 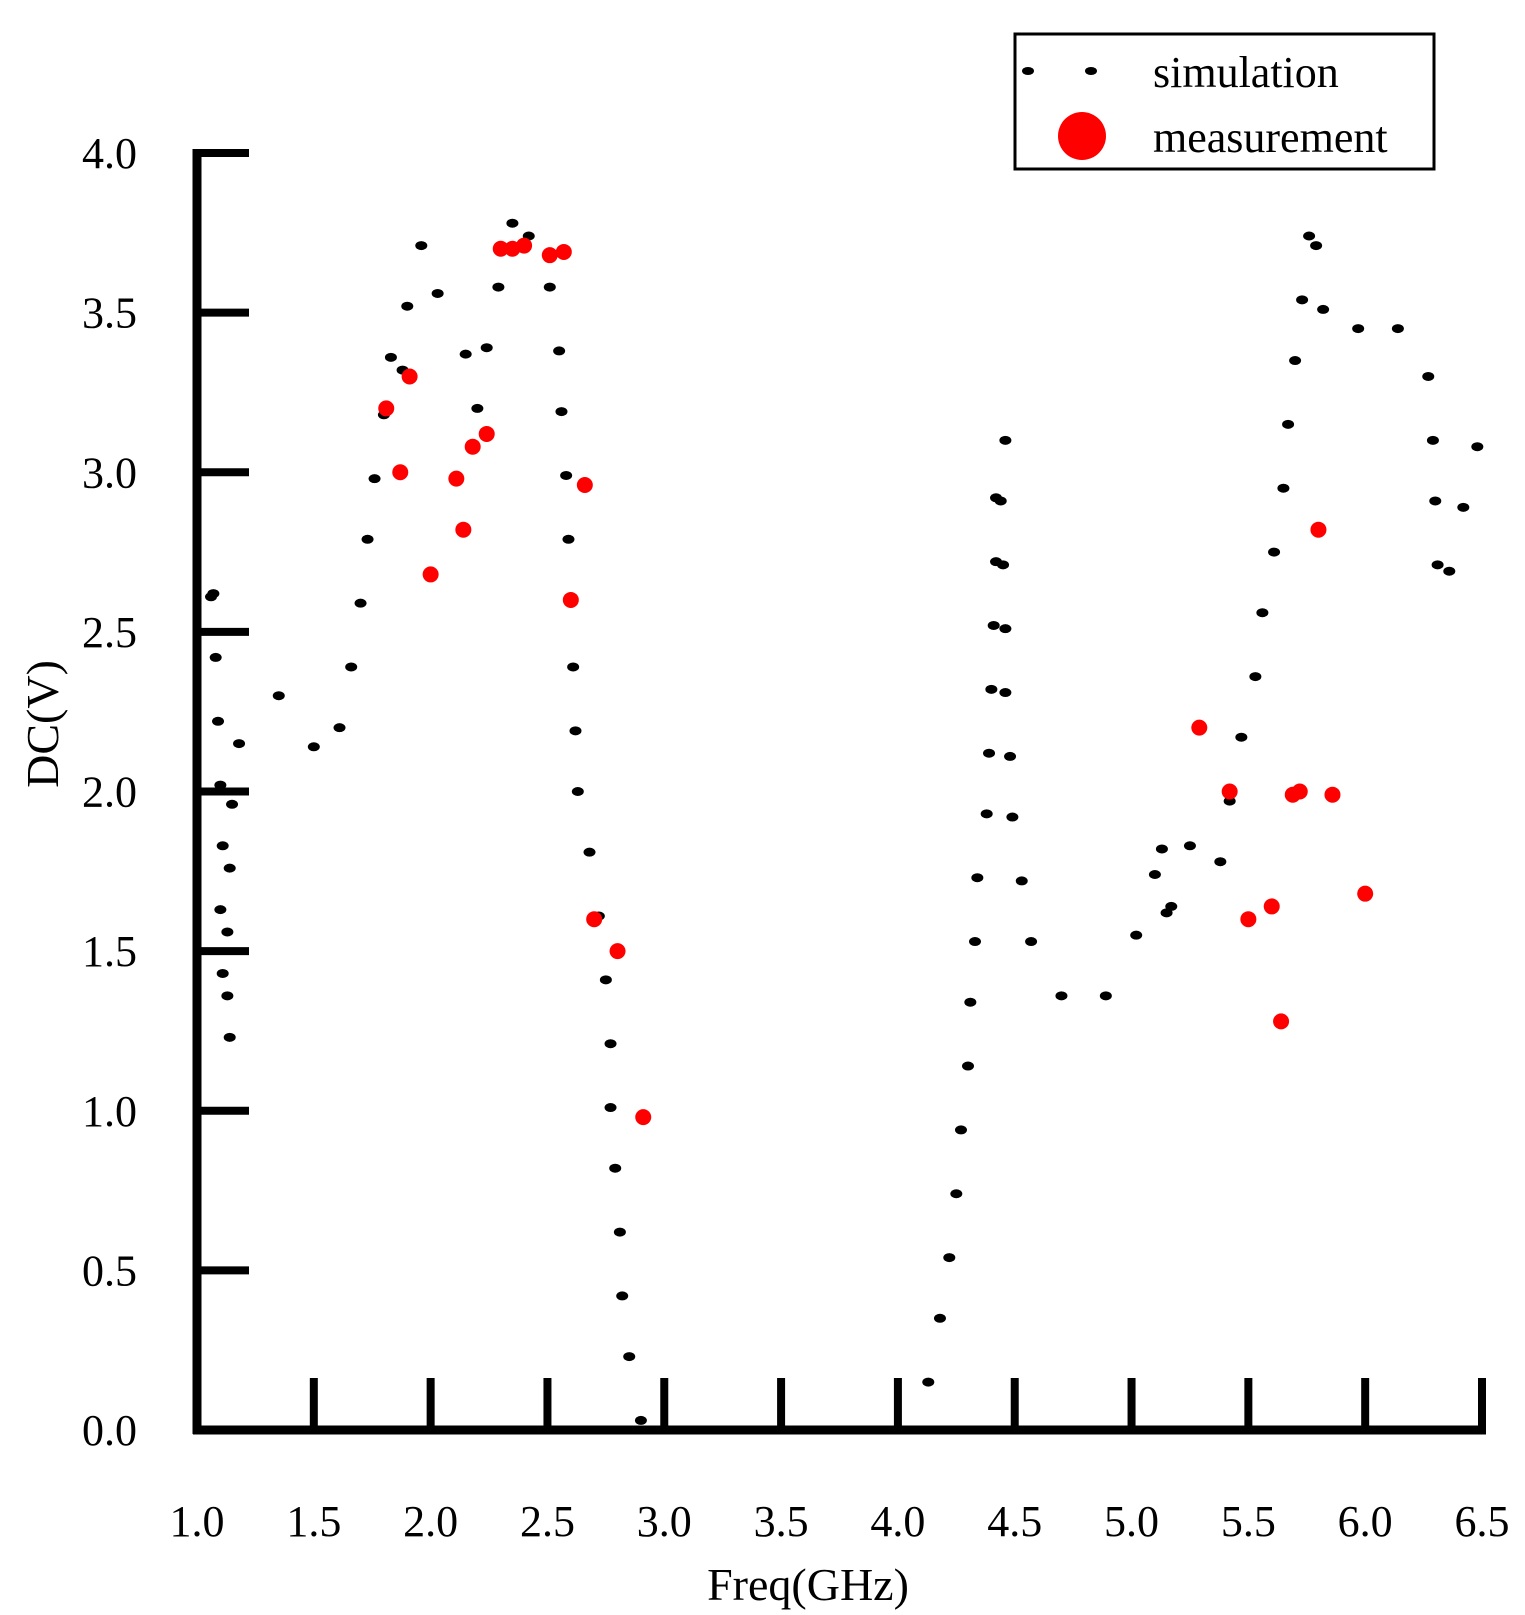 What do you see at coordinates (1246, 72) in the screenshot?
I see `legend-simulation-label: simulation` at bounding box center [1246, 72].